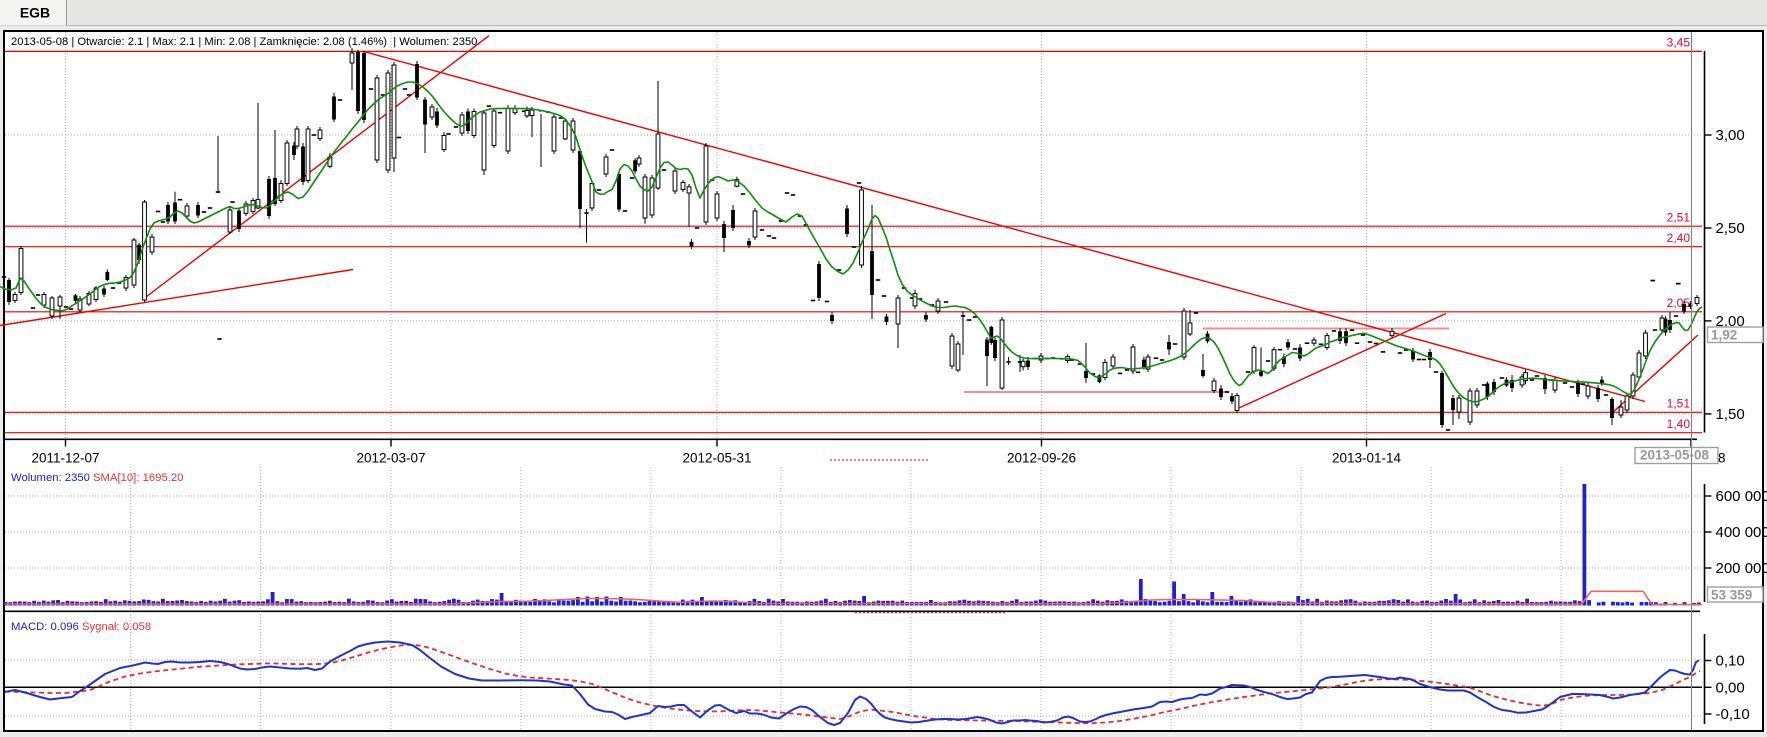 Image resolution: width=1767 pixels, height=737 pixels. I want to click on svg-text: 2013-01-14, so click(1367, 458).